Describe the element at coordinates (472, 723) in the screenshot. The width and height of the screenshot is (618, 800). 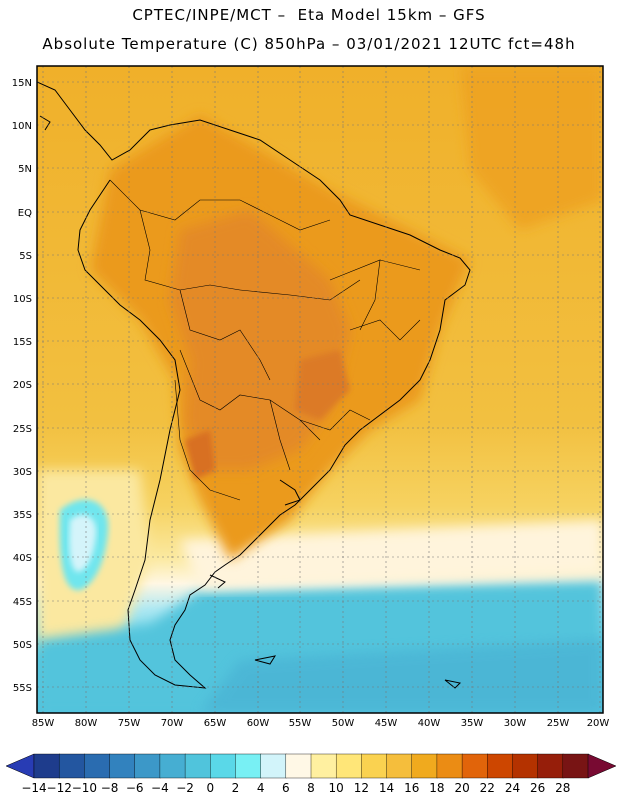
I see `lon-label: 35W` at that location.